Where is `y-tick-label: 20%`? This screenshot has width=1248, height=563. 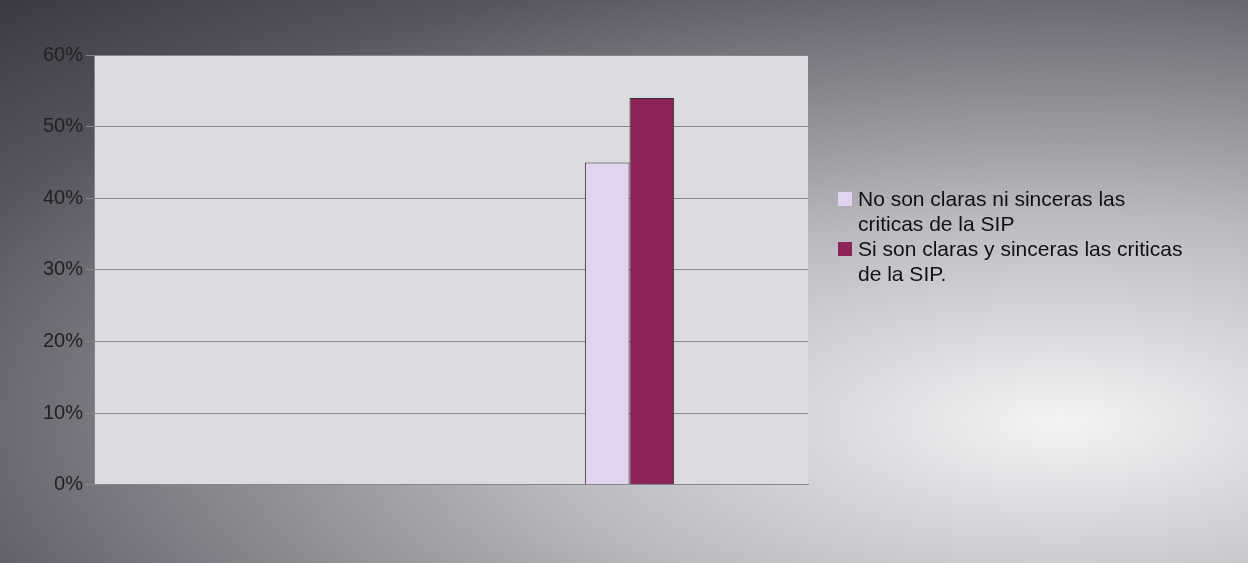 y-tick-label: 20% is located at coordinates (63, 339).